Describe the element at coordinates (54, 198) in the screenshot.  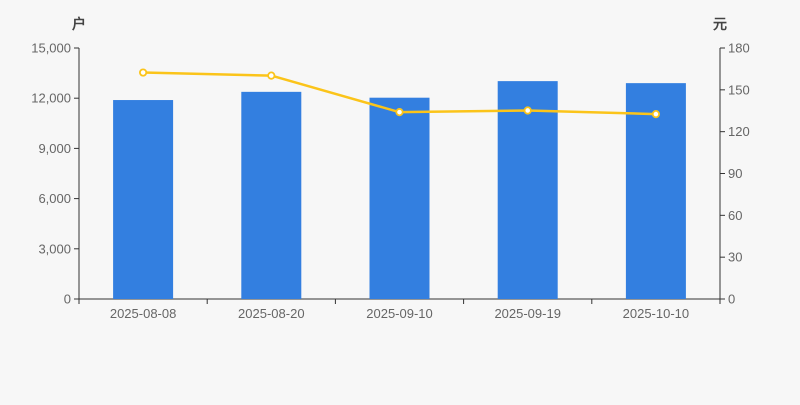
I see `left-axis-tick-label: 6,000` at that location.